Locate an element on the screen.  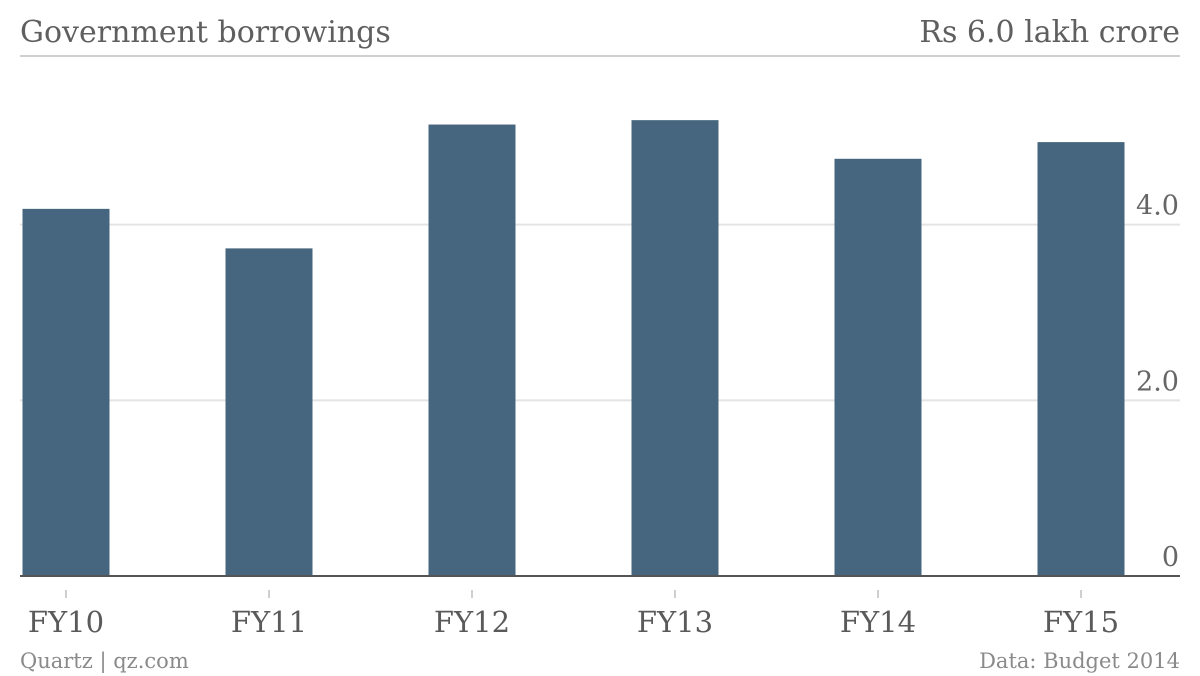
x-tick-label: FY15 is located at coordinates (1081, 622).